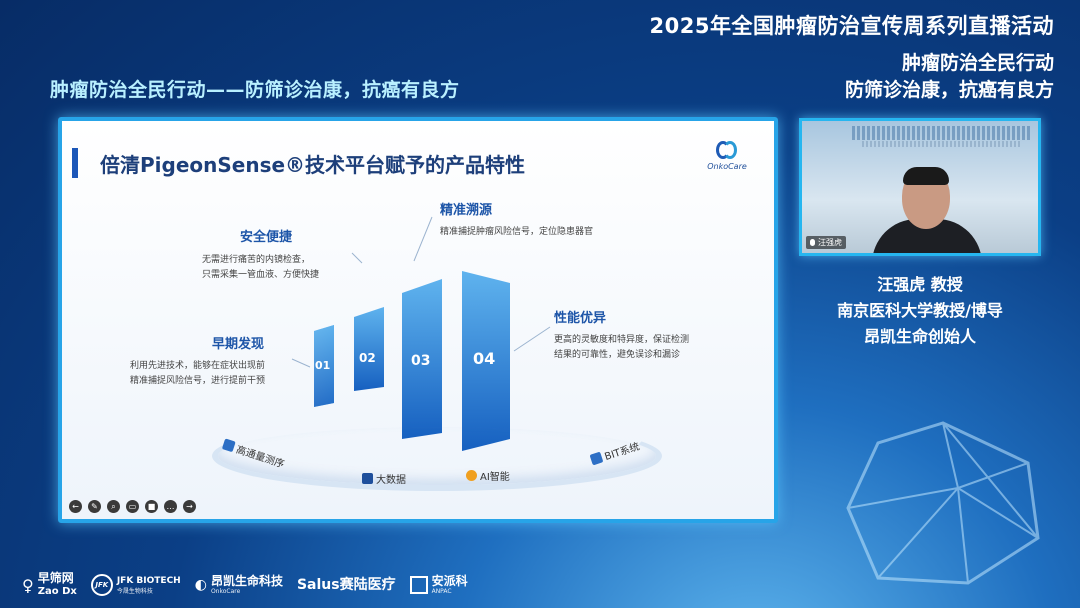  Describe the element at coordinates (255, 90) in the screenshot. I see `slogan-left: 肿瘤防治全民行动——防筛诊治康，抗癌有良方` at that location.